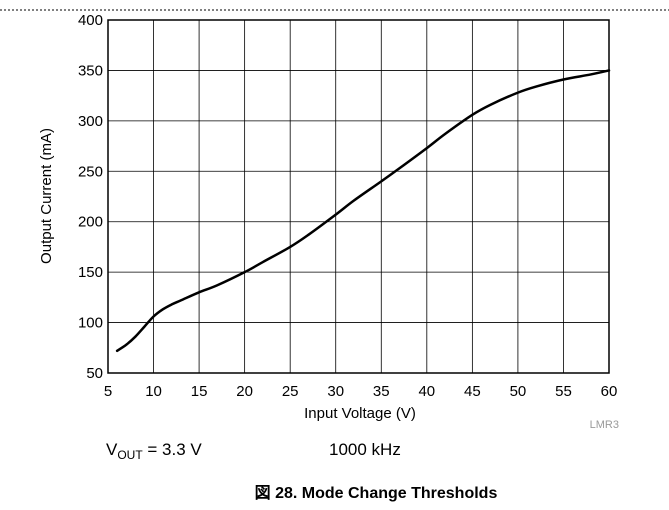 This screenshot has width=669, height=510. I want to click on x-tick-label: 30, so click(335, 391).